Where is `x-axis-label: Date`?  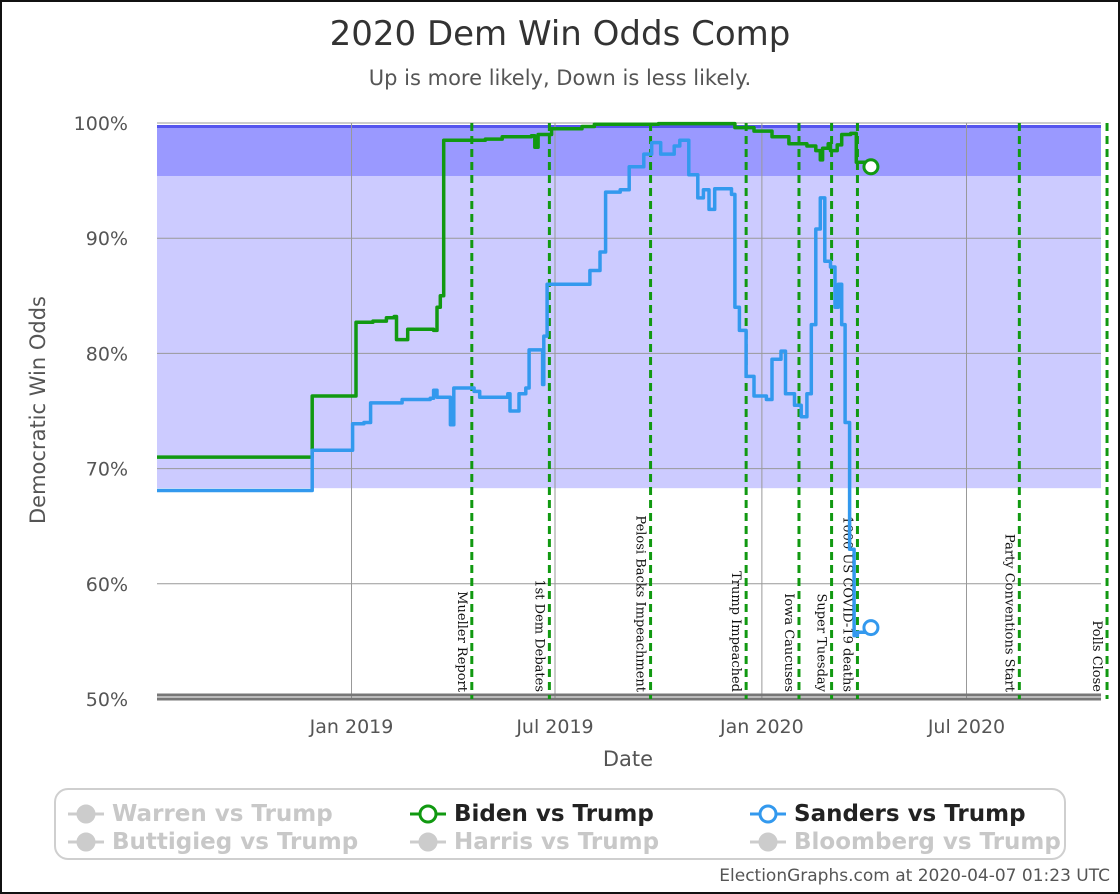 x-axis-label: Date is located at coordinates (628, 759).